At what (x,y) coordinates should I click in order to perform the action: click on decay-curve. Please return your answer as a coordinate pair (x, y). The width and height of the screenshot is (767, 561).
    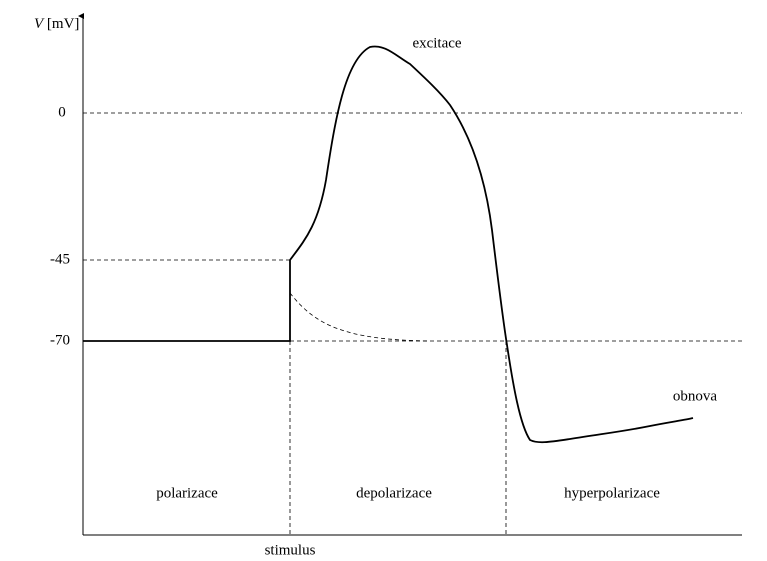
    Looking at the image, I should click on (360, 317).